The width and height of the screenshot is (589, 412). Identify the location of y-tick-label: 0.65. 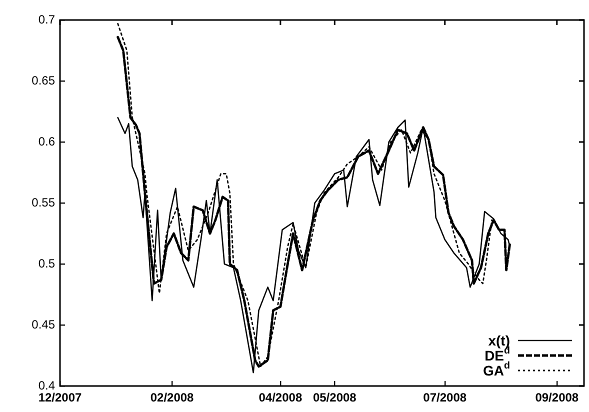
(44, 80).